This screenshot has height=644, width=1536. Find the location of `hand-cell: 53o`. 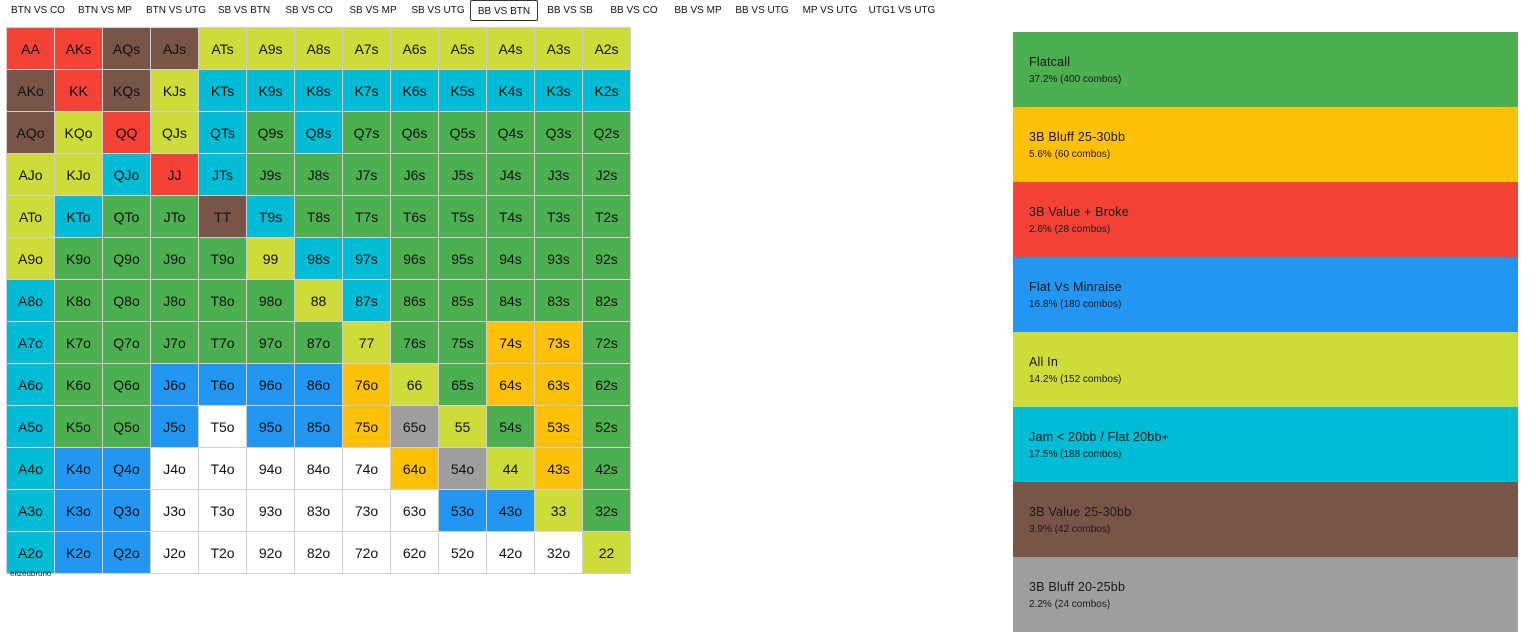

hand-cell: 53o is located at coordinates (462, 510).